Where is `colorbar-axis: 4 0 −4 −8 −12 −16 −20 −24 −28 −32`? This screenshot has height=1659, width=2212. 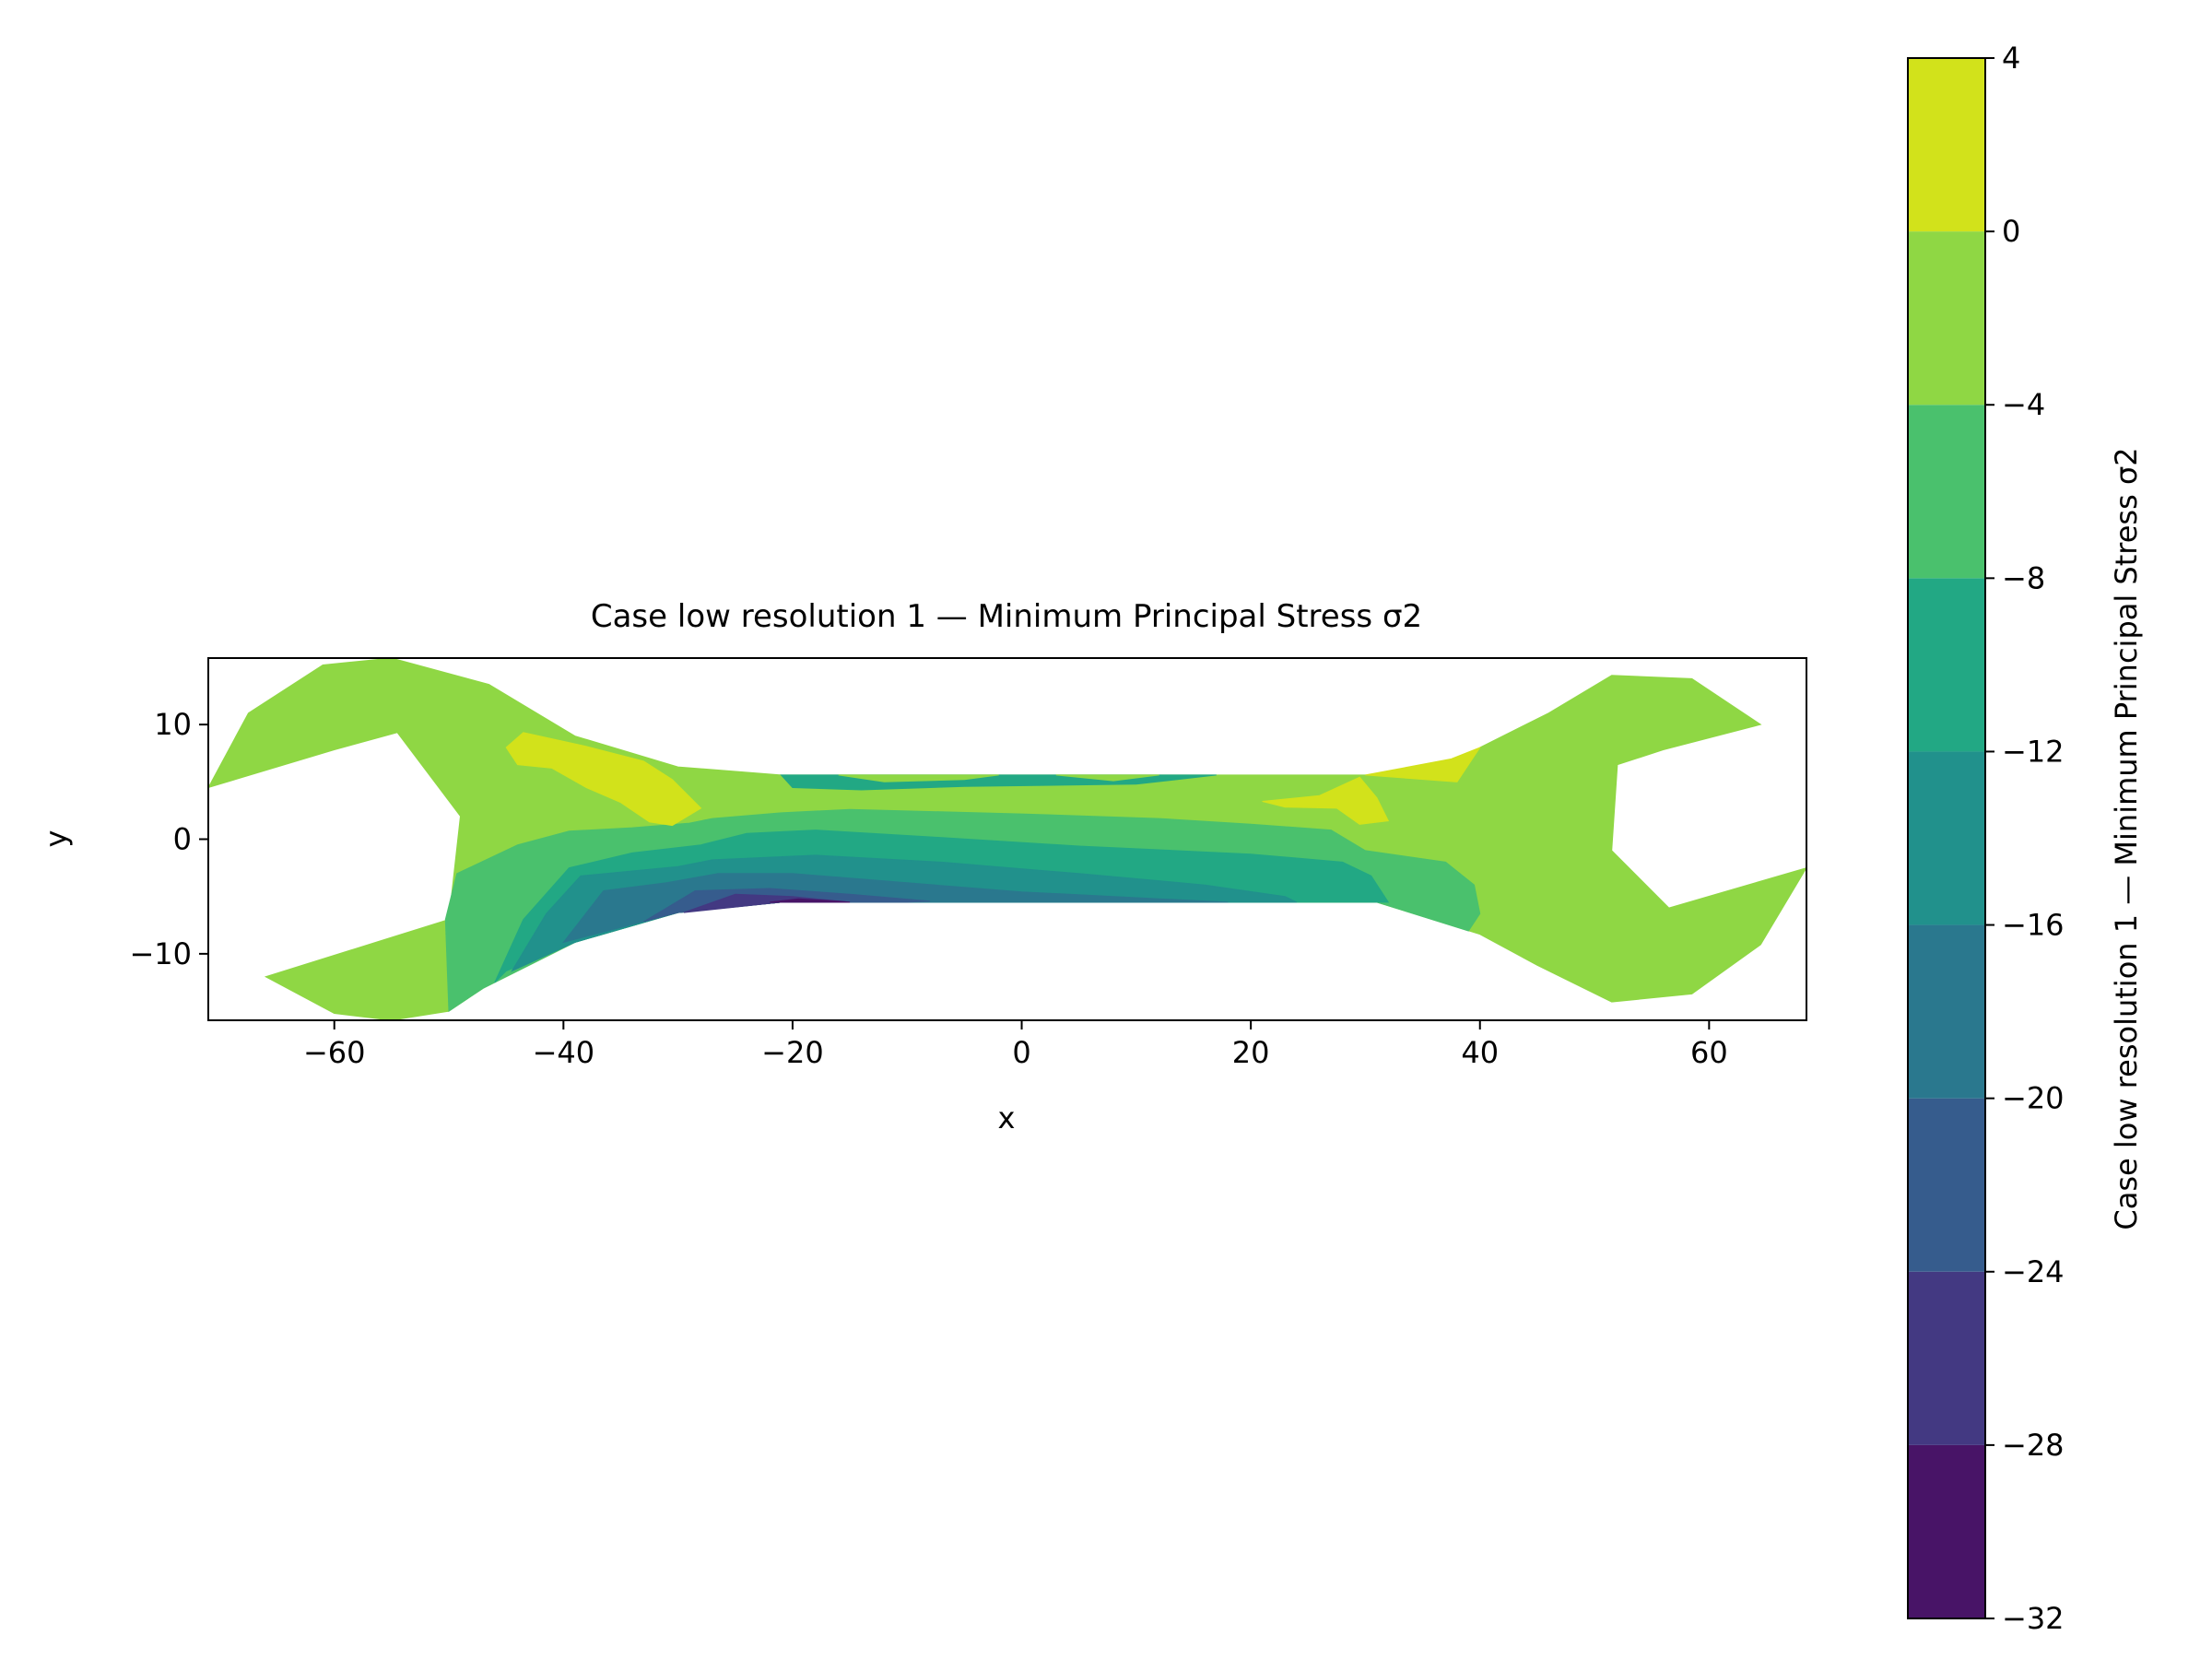
colorbar-axis: 4 0 −4 −8 −12 −16 −20 −24 −28 −32 is located at coordinates (2025, 838).